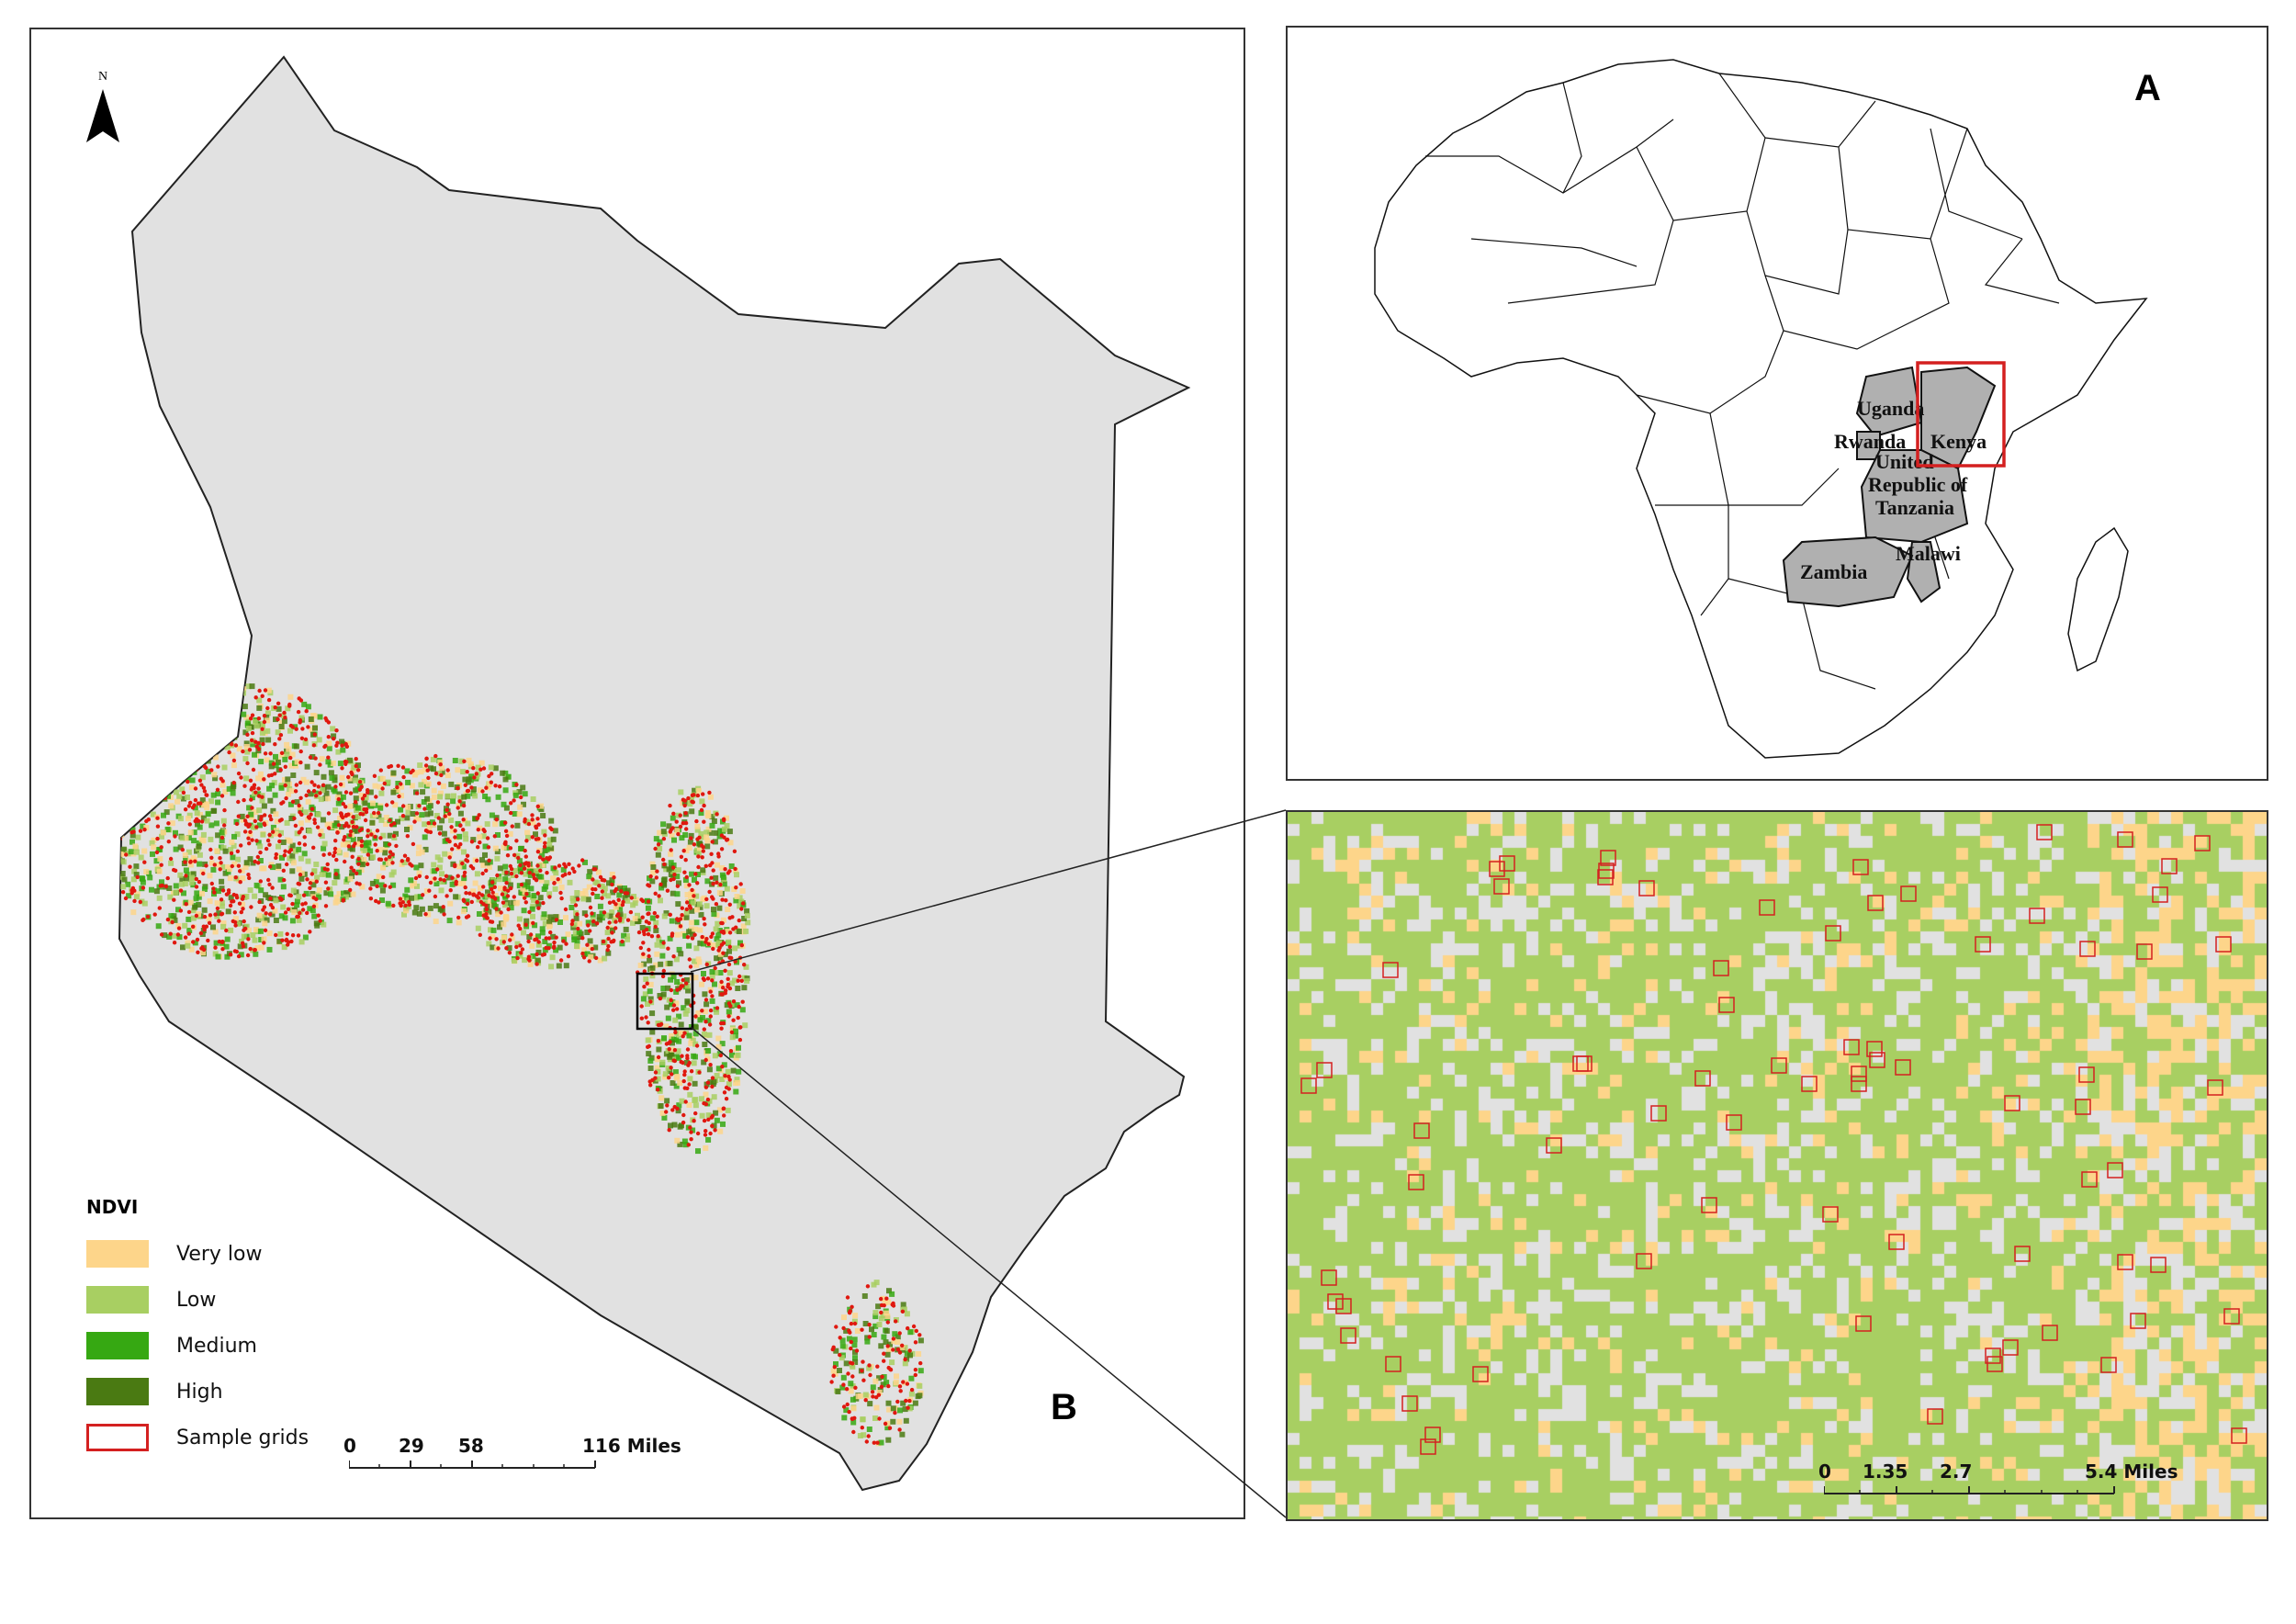 This screenshot has width=2296, height=1624. What do you see at coordinates (1870, 441) in the screenshot?
I see `label-rwanda: Rwanda` at bounding box center [1870, 441].